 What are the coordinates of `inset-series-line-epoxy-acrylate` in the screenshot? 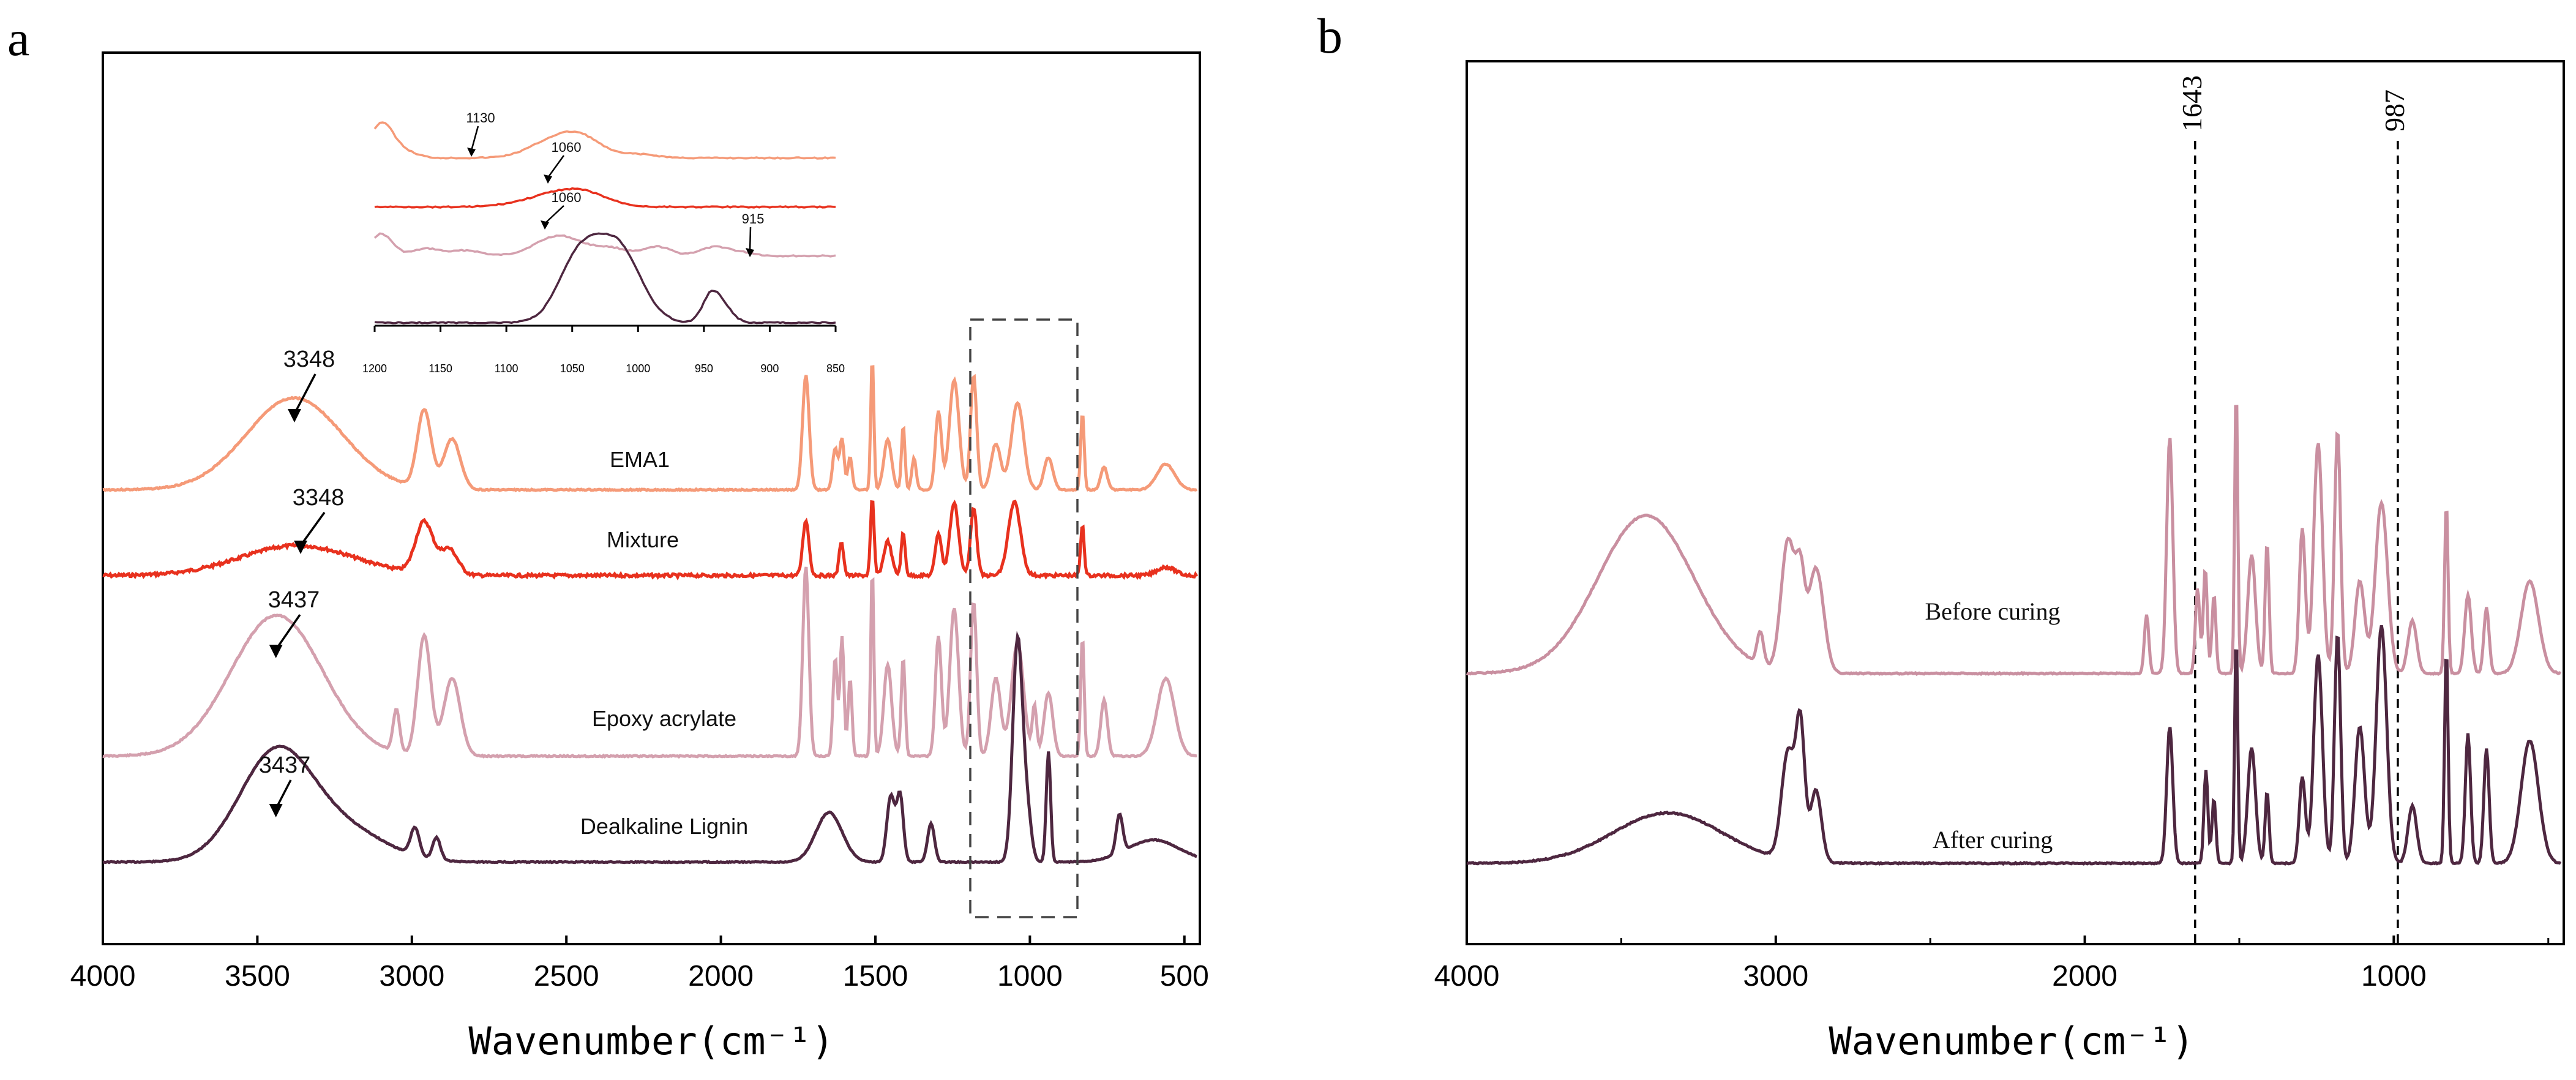 It's located at (604, 245).